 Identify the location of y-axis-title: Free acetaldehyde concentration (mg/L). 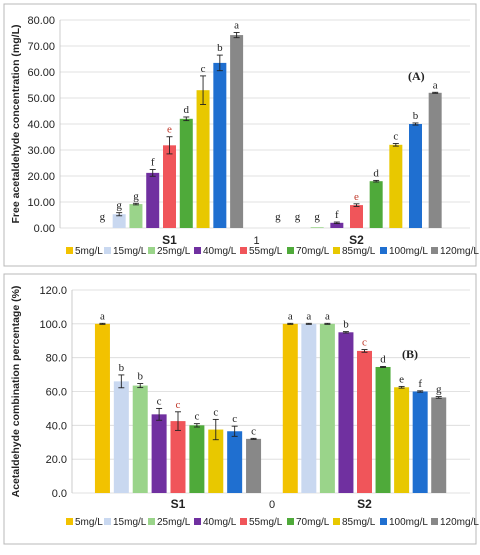
(16, 124).